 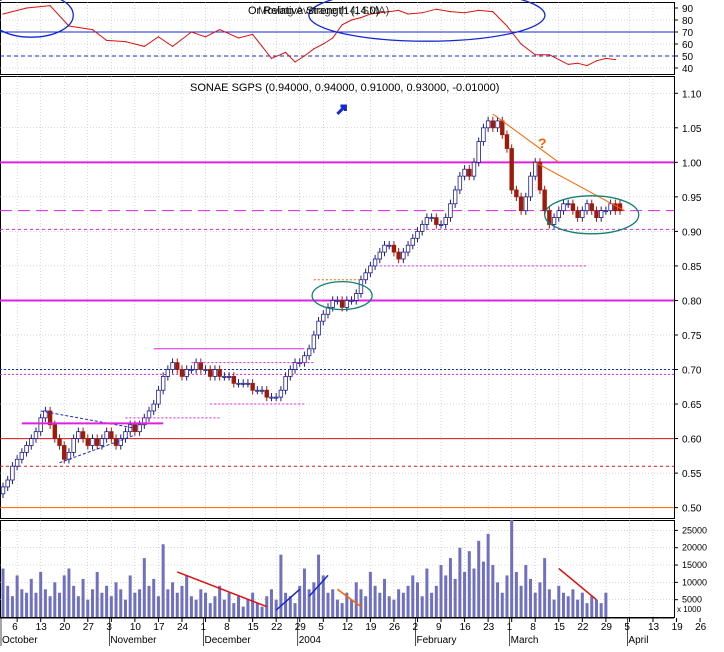 I want to click on x-tick-label: 24, so click(x=183, y=627).